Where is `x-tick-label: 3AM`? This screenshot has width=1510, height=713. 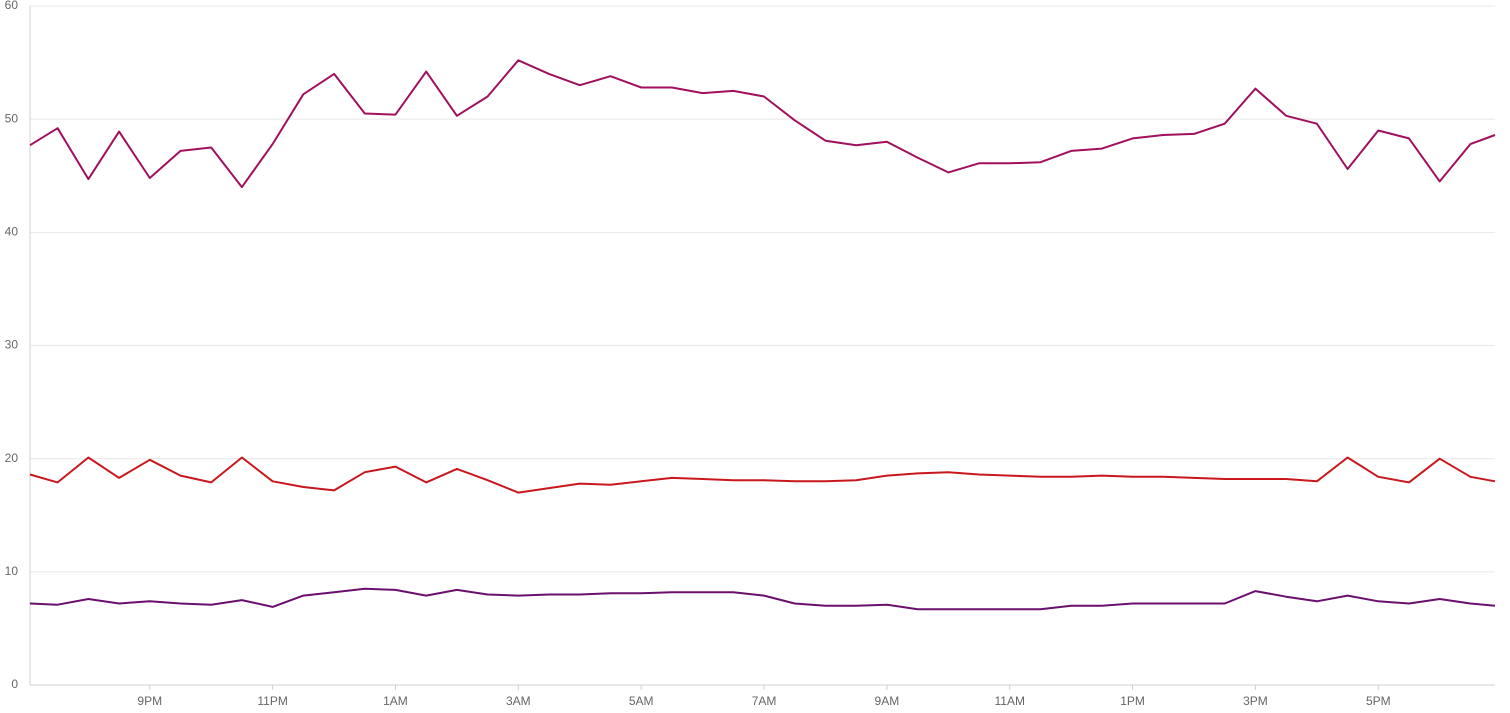
x-tick-label: 3AM is located at coordinates (518, 701).